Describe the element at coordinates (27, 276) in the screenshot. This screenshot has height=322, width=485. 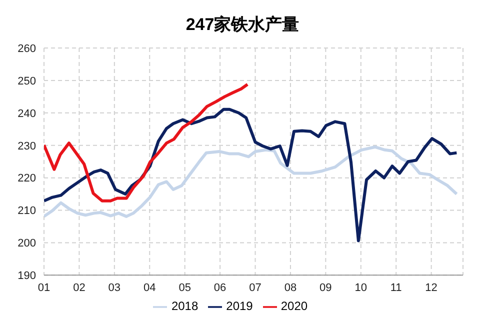
I see `y-tick-label: 190` at that location.